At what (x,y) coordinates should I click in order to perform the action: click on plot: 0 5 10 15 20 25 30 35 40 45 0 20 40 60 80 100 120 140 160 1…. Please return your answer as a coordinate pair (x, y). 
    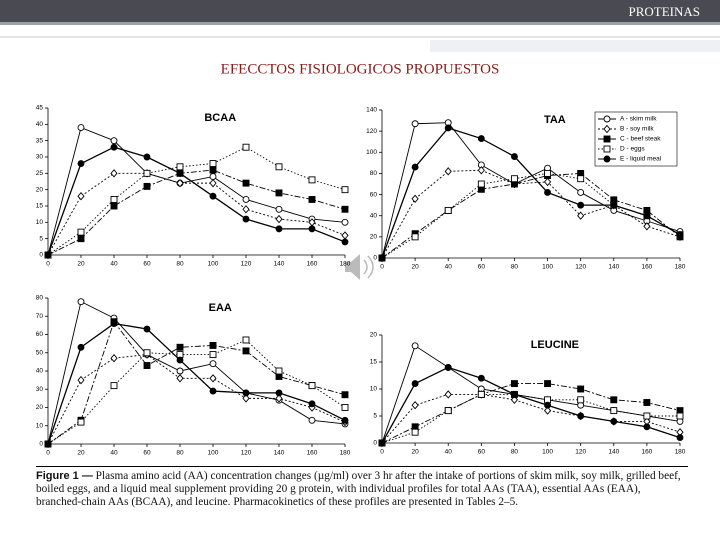
    Looking at the image, I should click on (193, 186).